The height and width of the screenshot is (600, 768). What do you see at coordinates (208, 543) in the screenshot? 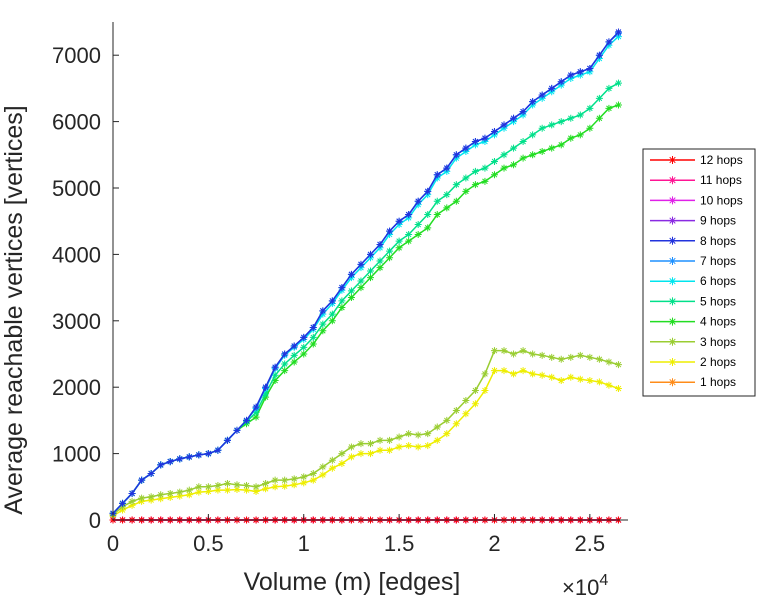
I see `x-tick-label: 0.5` at bounding box center [208, 543].